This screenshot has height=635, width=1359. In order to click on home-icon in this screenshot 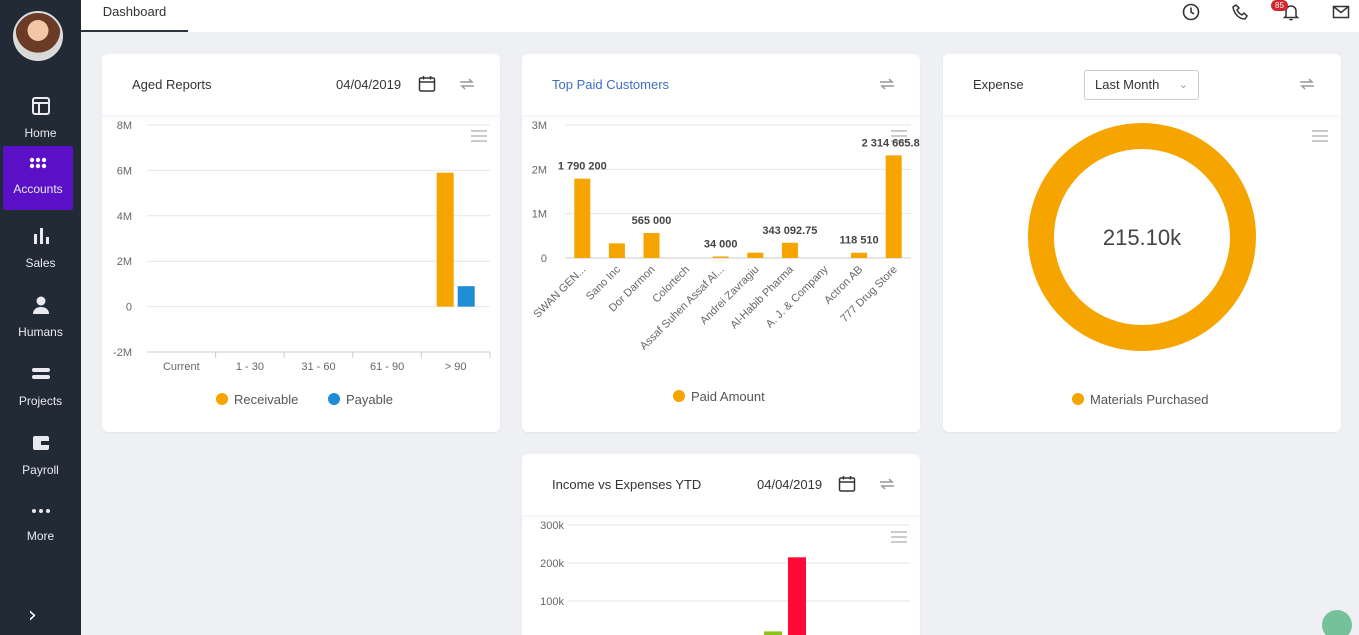, I will do `click(40, 106)`.